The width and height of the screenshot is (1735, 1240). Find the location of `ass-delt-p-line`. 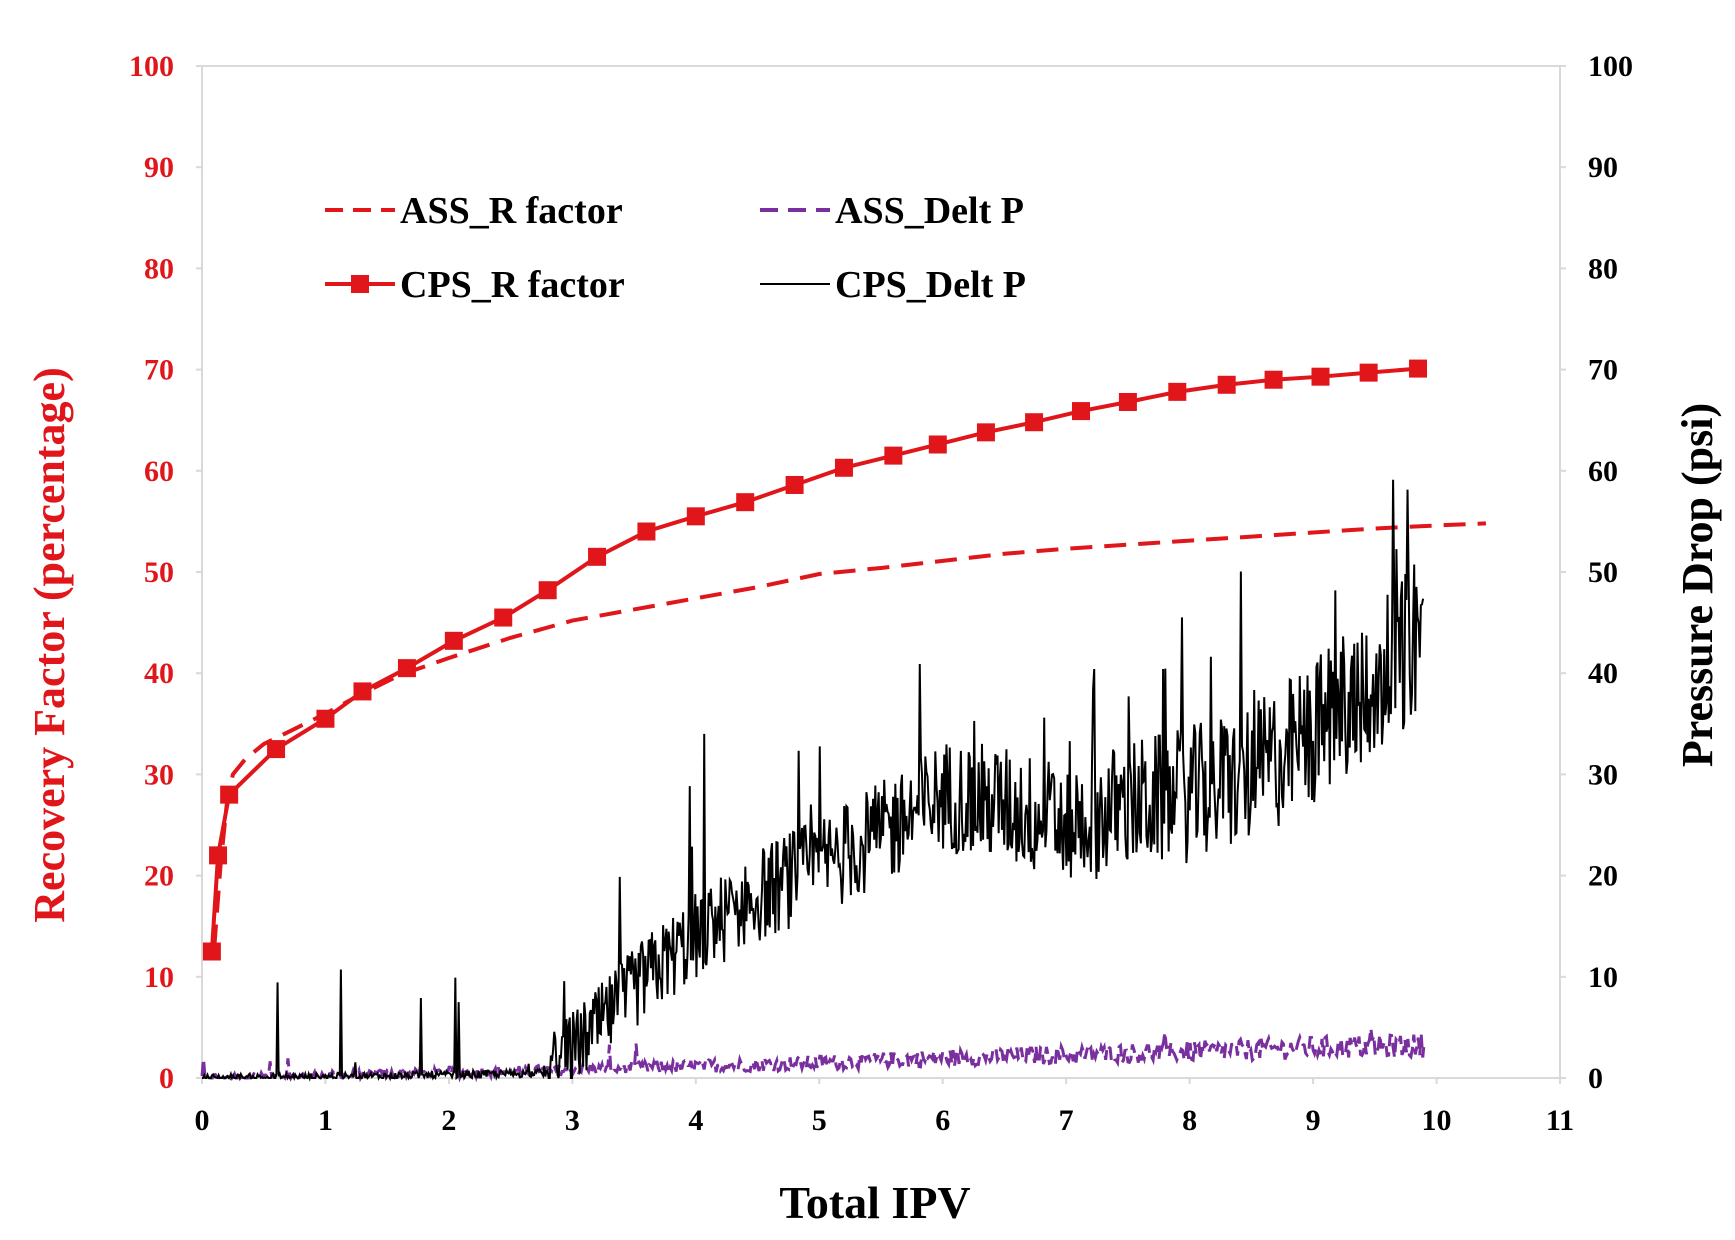

ass-delt-p-line is located at coordinates (813, 1056).